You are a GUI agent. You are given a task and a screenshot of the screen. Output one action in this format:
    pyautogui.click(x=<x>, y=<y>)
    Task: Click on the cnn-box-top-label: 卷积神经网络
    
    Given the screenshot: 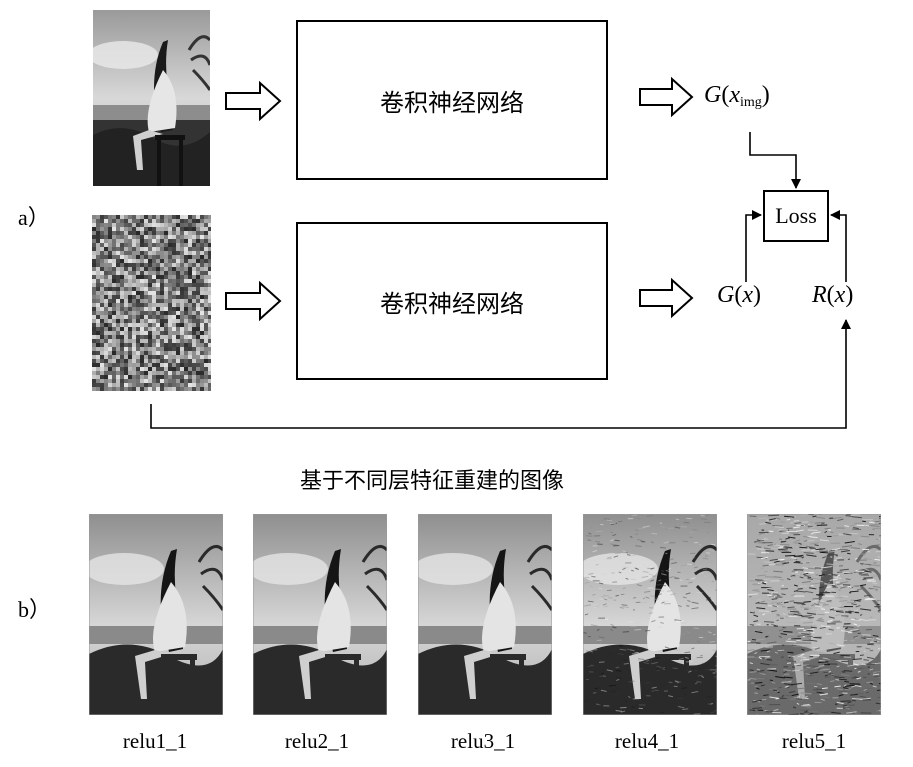 What is the action you would take?
    pyautogui.click(x=452, y=102)
    